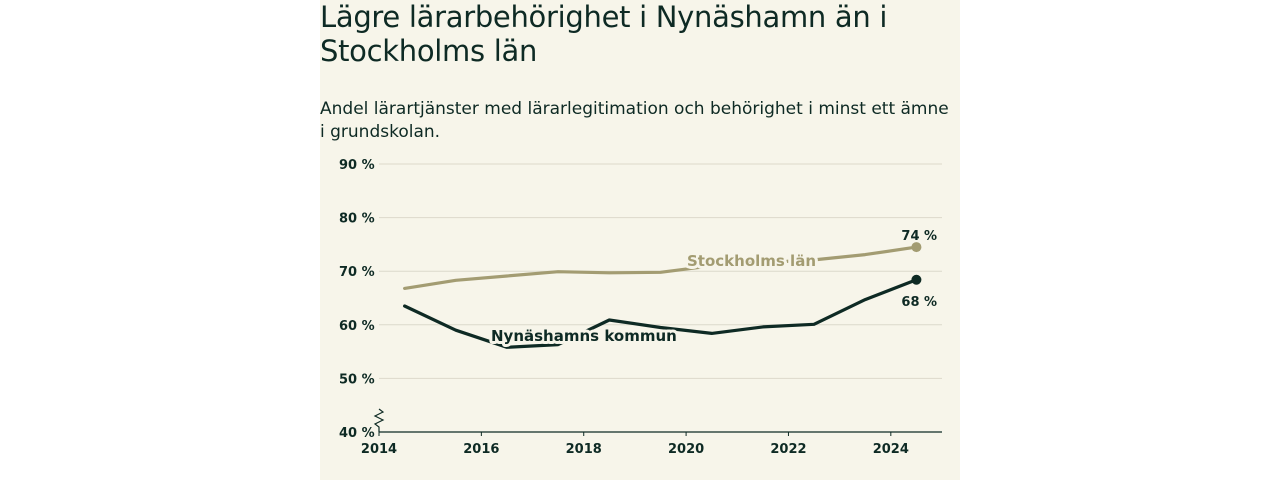  Describe the element at coordinates (751, 261) in the screenshot. I see `series-label-stockholm: Stockholms län` at that location.